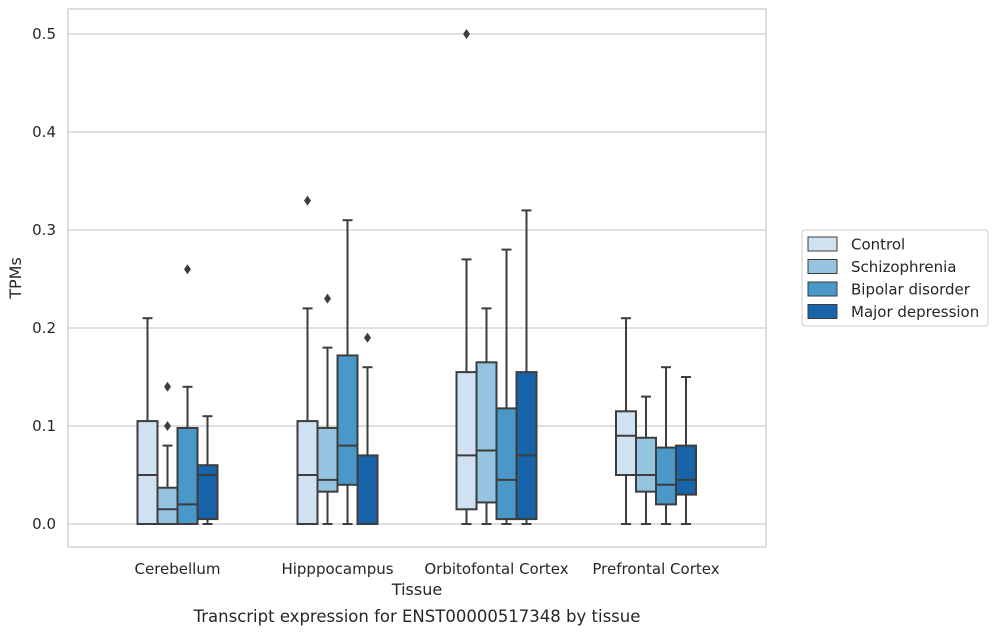 This screenshot has height=634, width=997. I want to click on y-tick-label: 0.5, so click(44, 34).